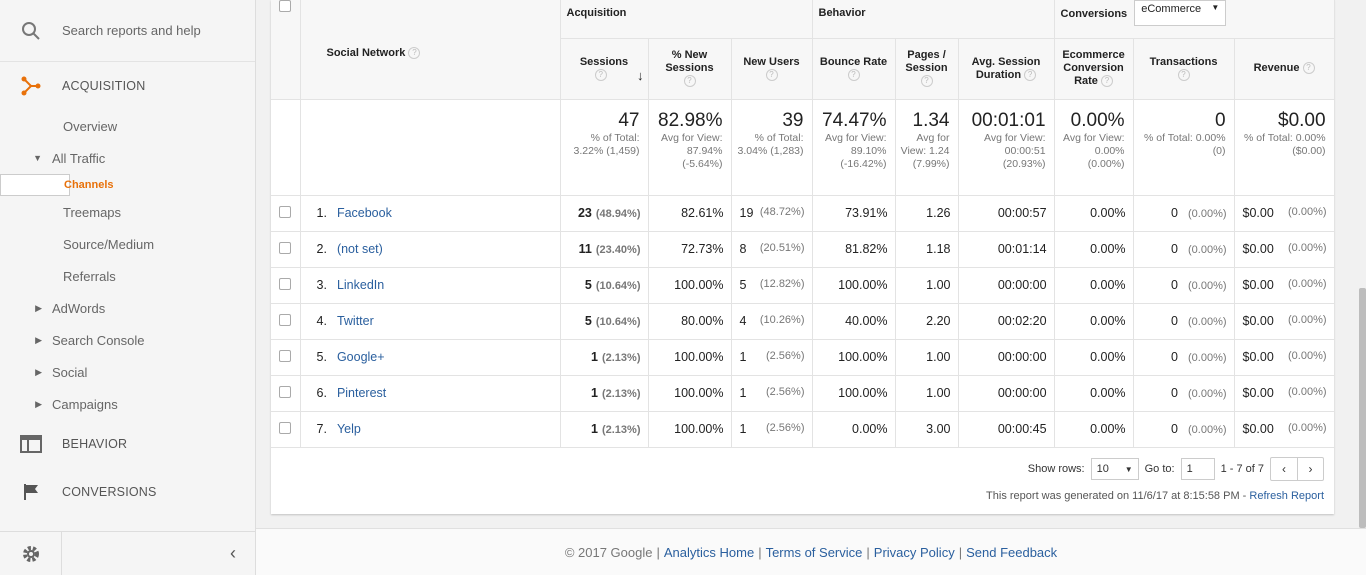 The width and height of the screenshot is (1366, 575). What do you see at coordinates (709, 552) in the screenshot?
I see `analytics-home-link: Analytics Home` at bounding box center [709, 552].